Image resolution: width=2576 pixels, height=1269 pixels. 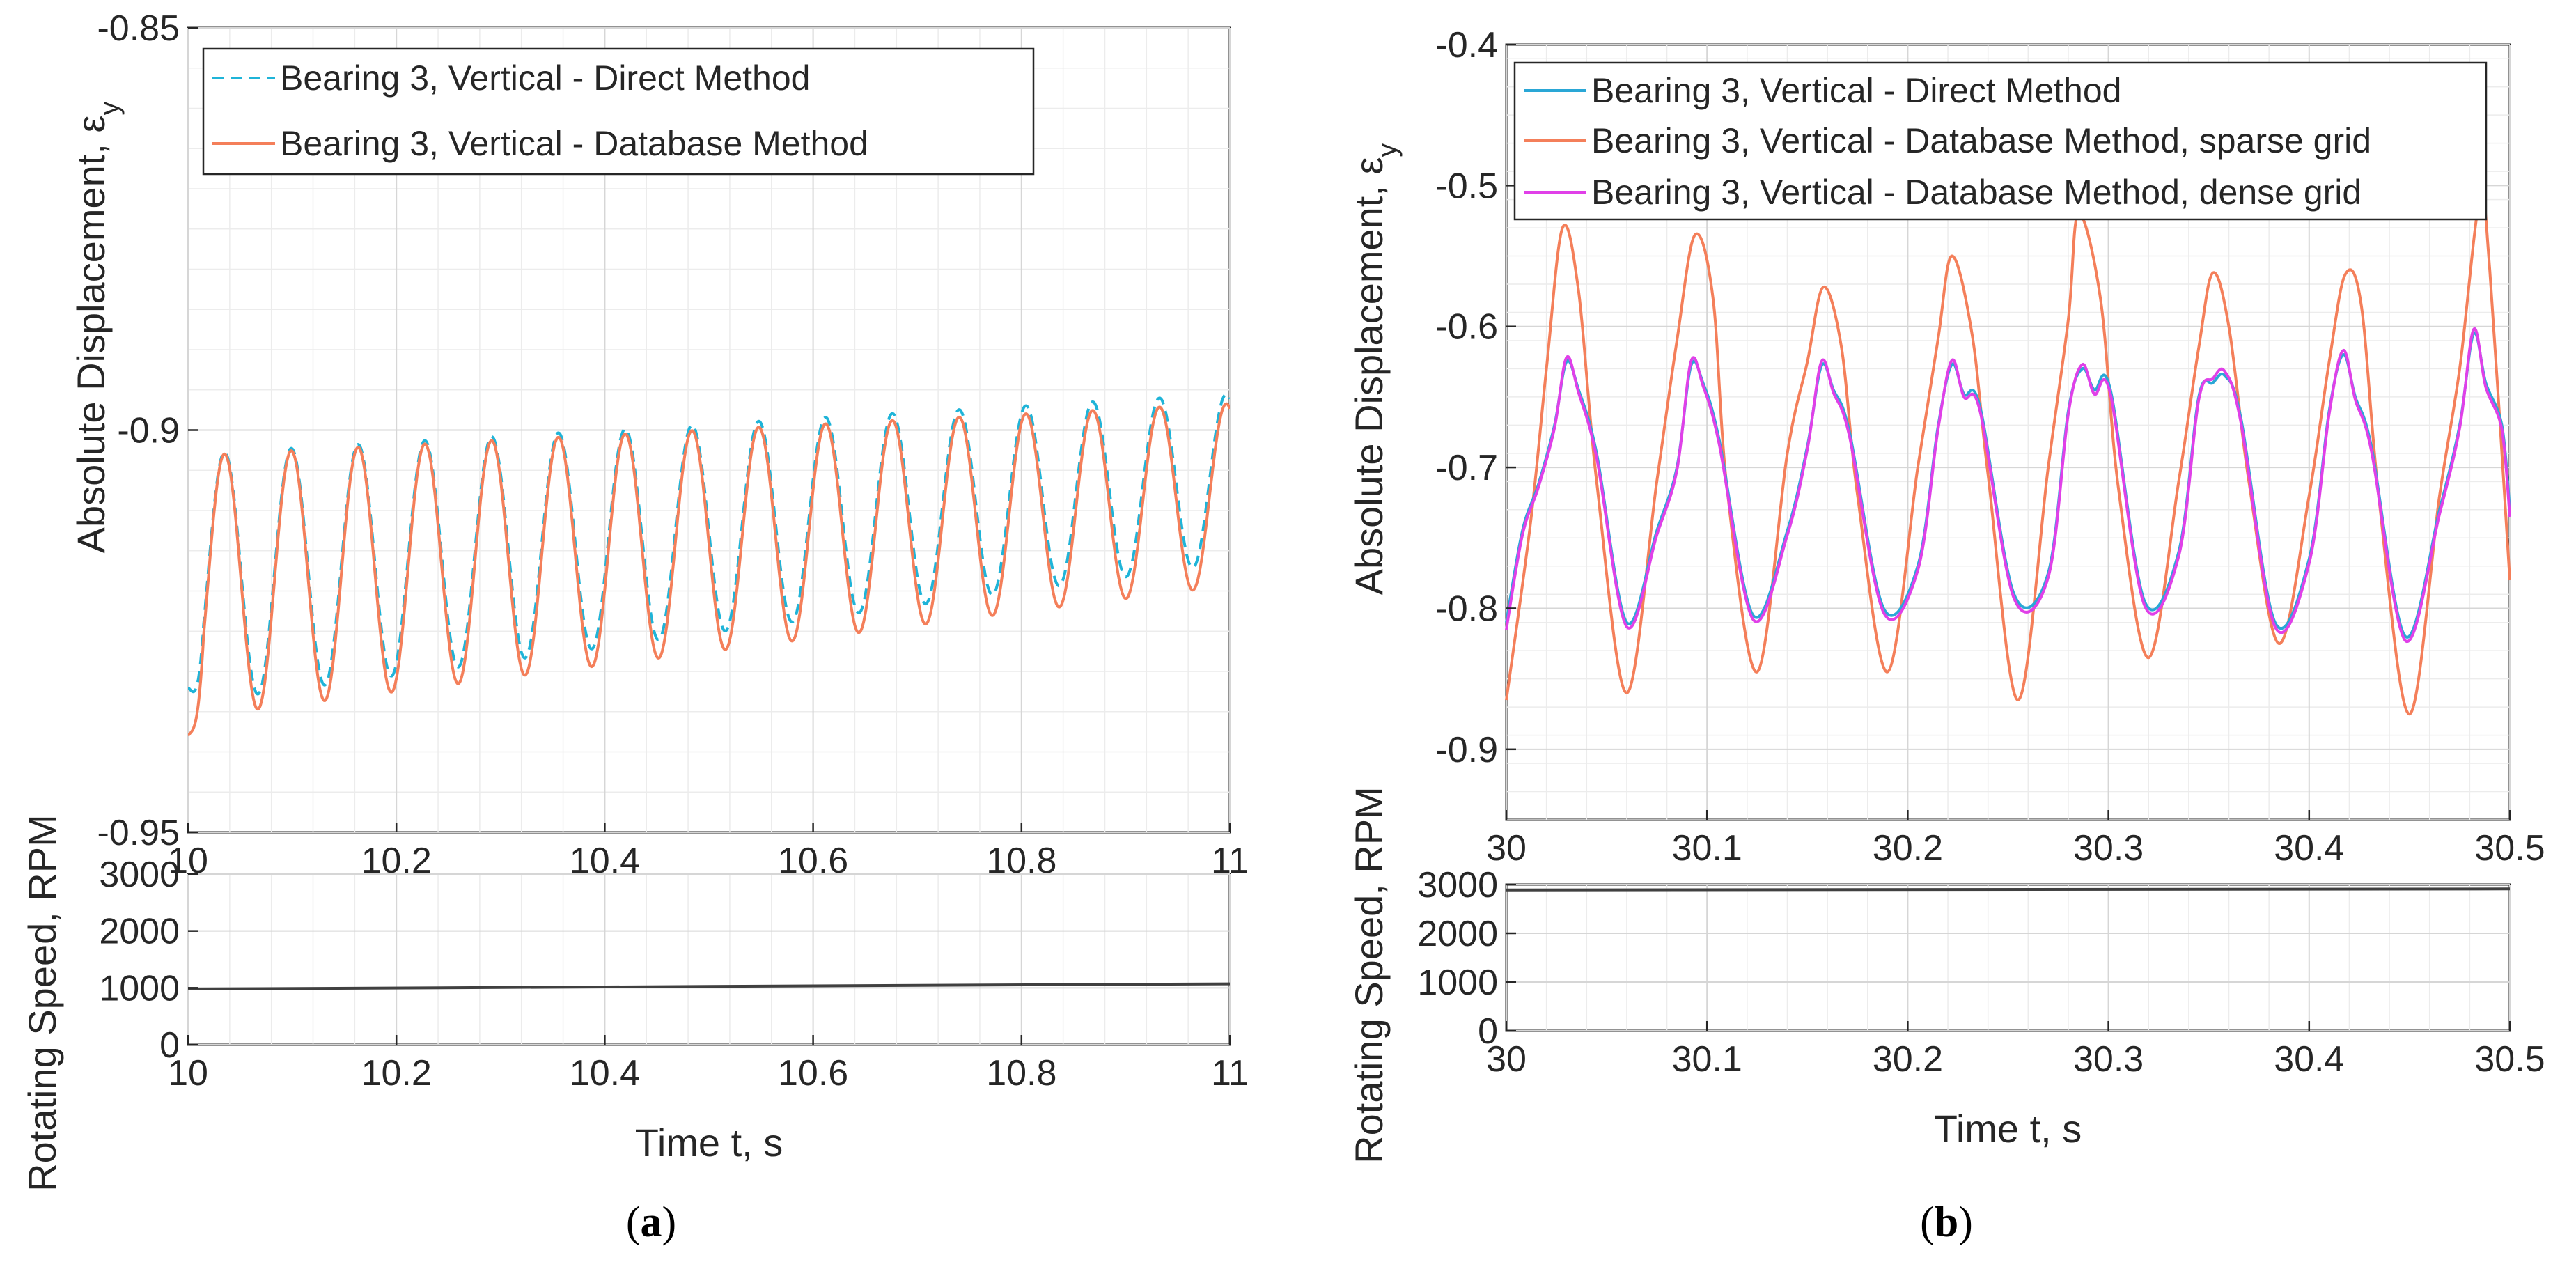 I want to click on y-tick-label: -0.5, so click(x=1466, y=186).